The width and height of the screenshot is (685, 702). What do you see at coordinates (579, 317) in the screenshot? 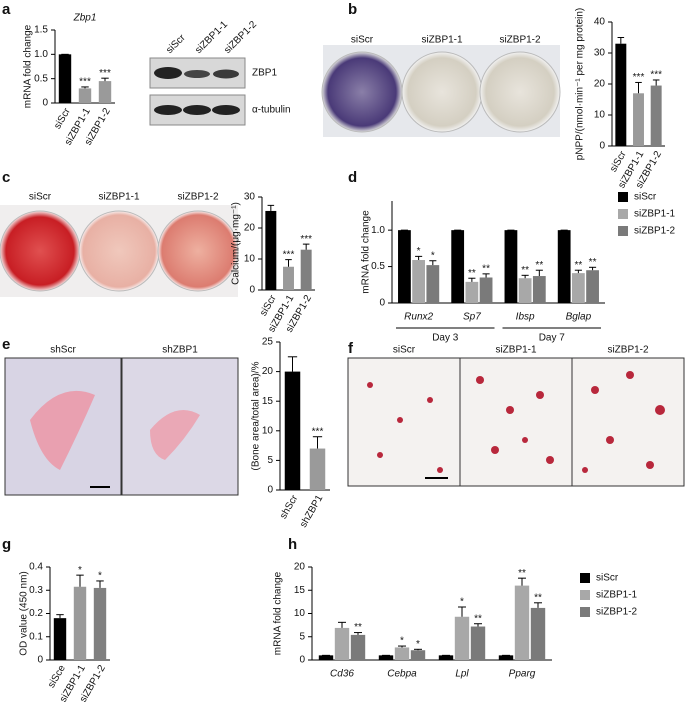
I see `x-tick-label: Bglap` at bounding box center [579, 317].